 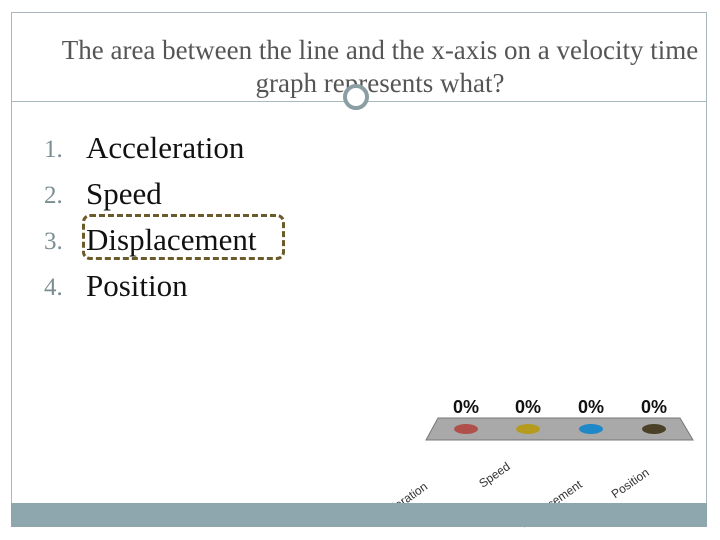 I want to click on chart-floor, so click(x=559, y=429).